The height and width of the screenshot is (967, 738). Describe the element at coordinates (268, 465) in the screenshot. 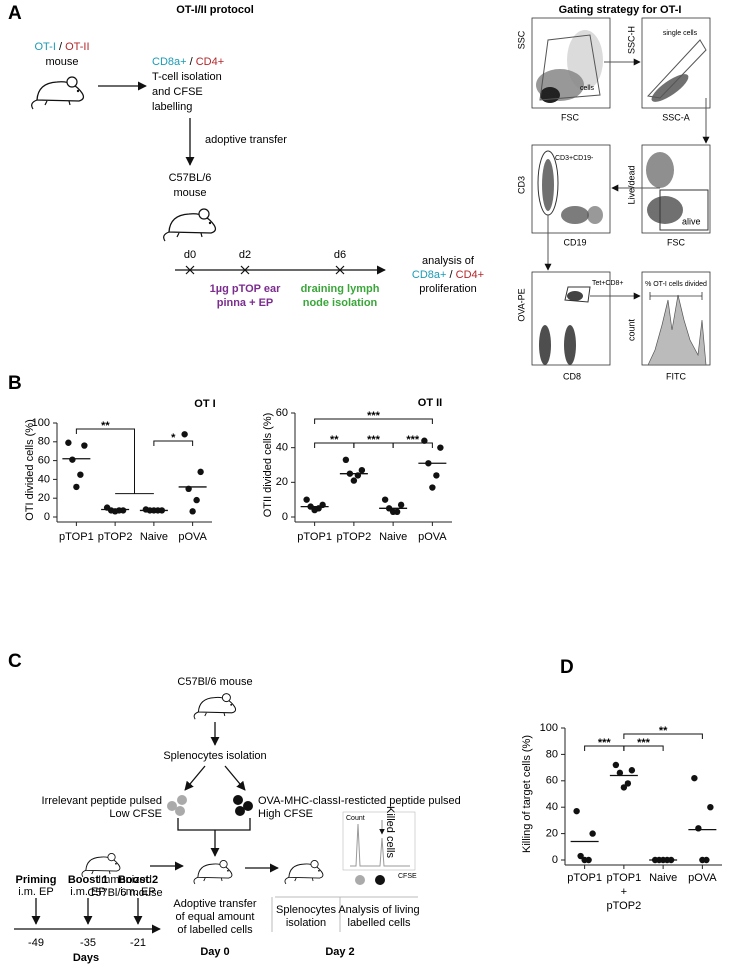

I see `y-axis-label: OTII divided cells (%)` at that location.